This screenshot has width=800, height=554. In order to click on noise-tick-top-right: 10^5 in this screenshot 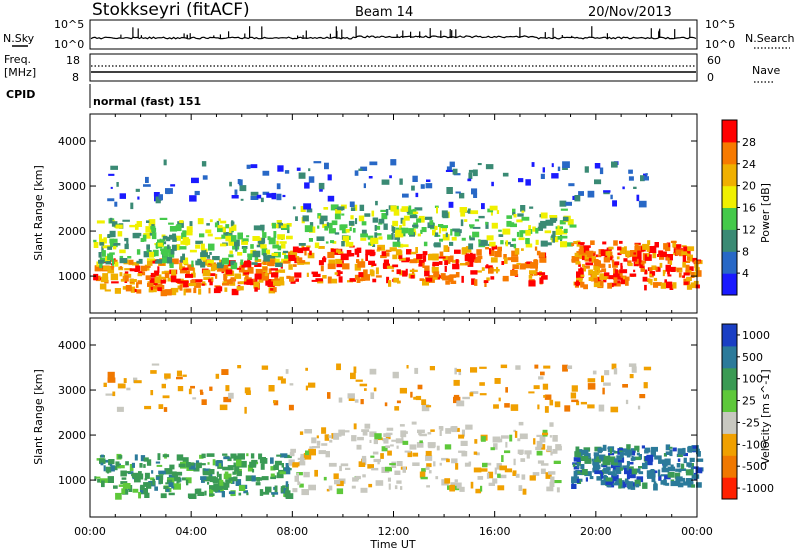, I will do `click(720, 24)`.